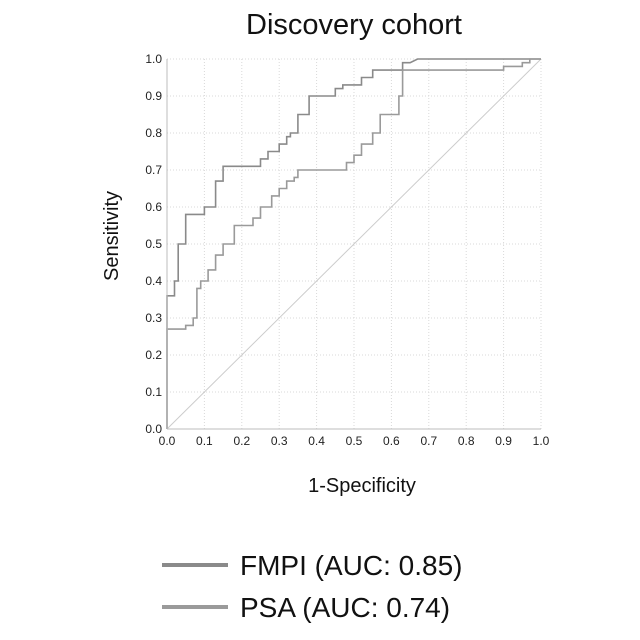  What do you see at coordinates (362, 486) in the screenshot?
I see `x-axis-label: 1-Specificity` at bounding box center [362, 486].